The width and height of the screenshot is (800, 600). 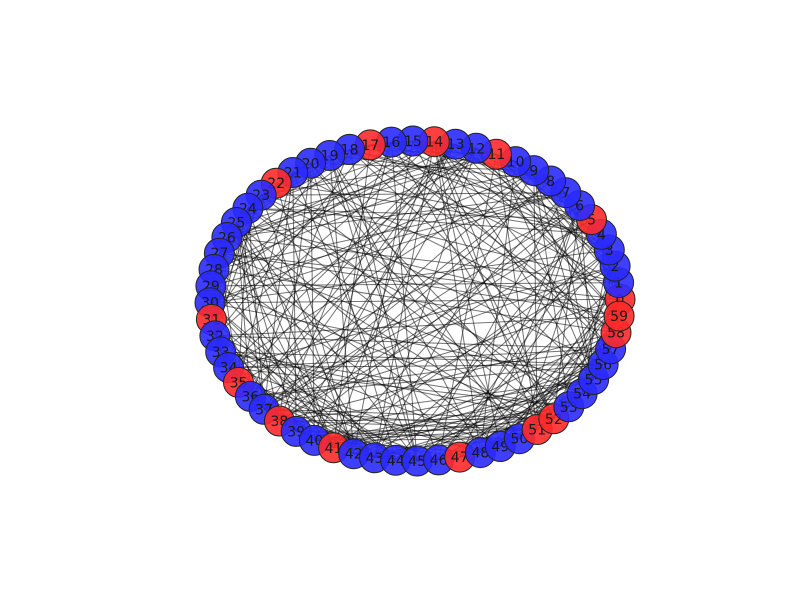 I want to click on node-label: 47, so click(x=460, y=458).